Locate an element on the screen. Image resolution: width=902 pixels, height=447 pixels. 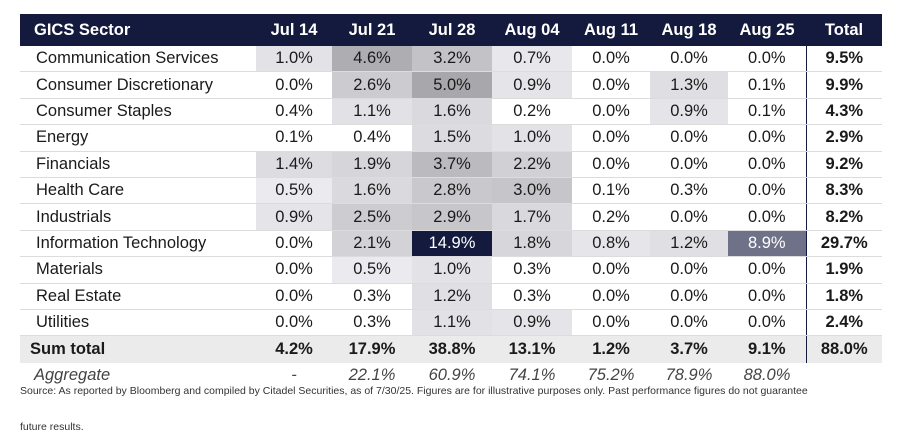
sum-total-cell: 17.9% is located at coordinates (372, 349).